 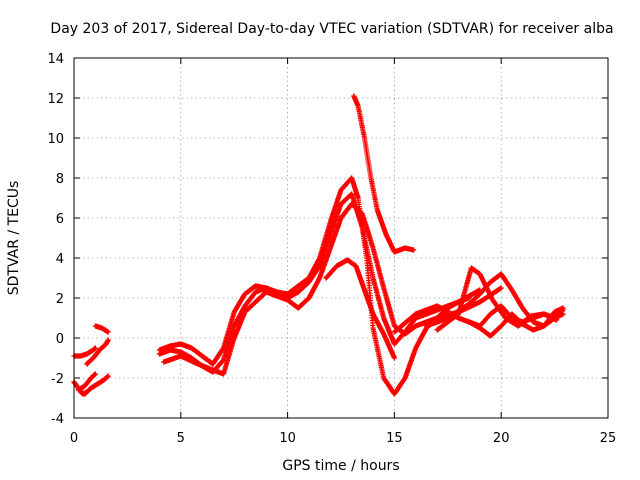 What do you see at coordinates (74, 438) in the screenshot?
I see `x-tick-label: 0` at bounding box center [74, 438].